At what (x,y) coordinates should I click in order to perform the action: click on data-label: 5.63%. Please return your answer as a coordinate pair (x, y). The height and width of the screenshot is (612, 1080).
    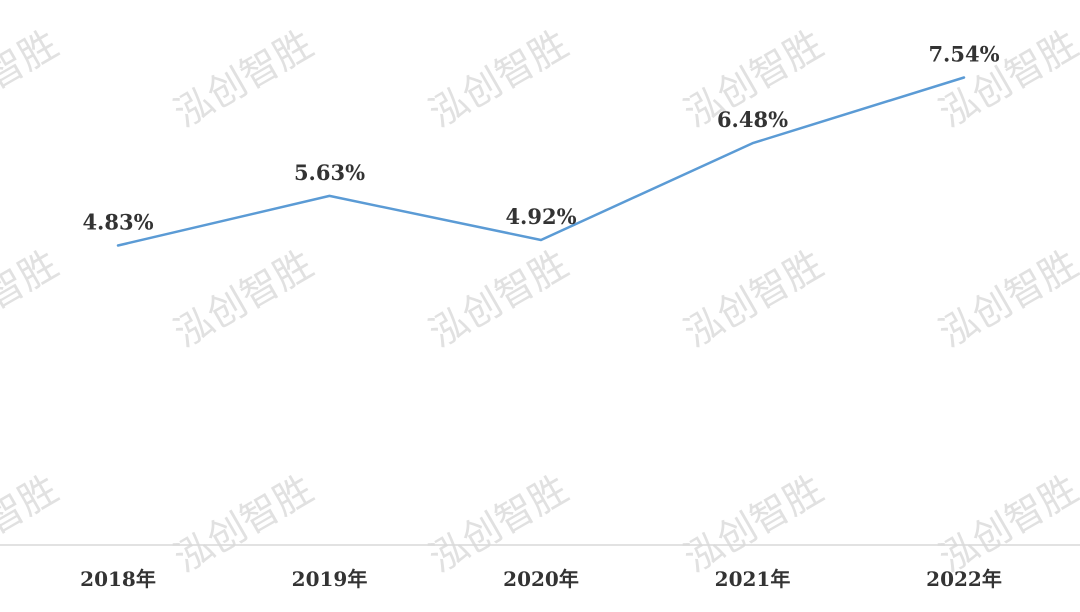
    Looking at the image, I should click on (329, 172).